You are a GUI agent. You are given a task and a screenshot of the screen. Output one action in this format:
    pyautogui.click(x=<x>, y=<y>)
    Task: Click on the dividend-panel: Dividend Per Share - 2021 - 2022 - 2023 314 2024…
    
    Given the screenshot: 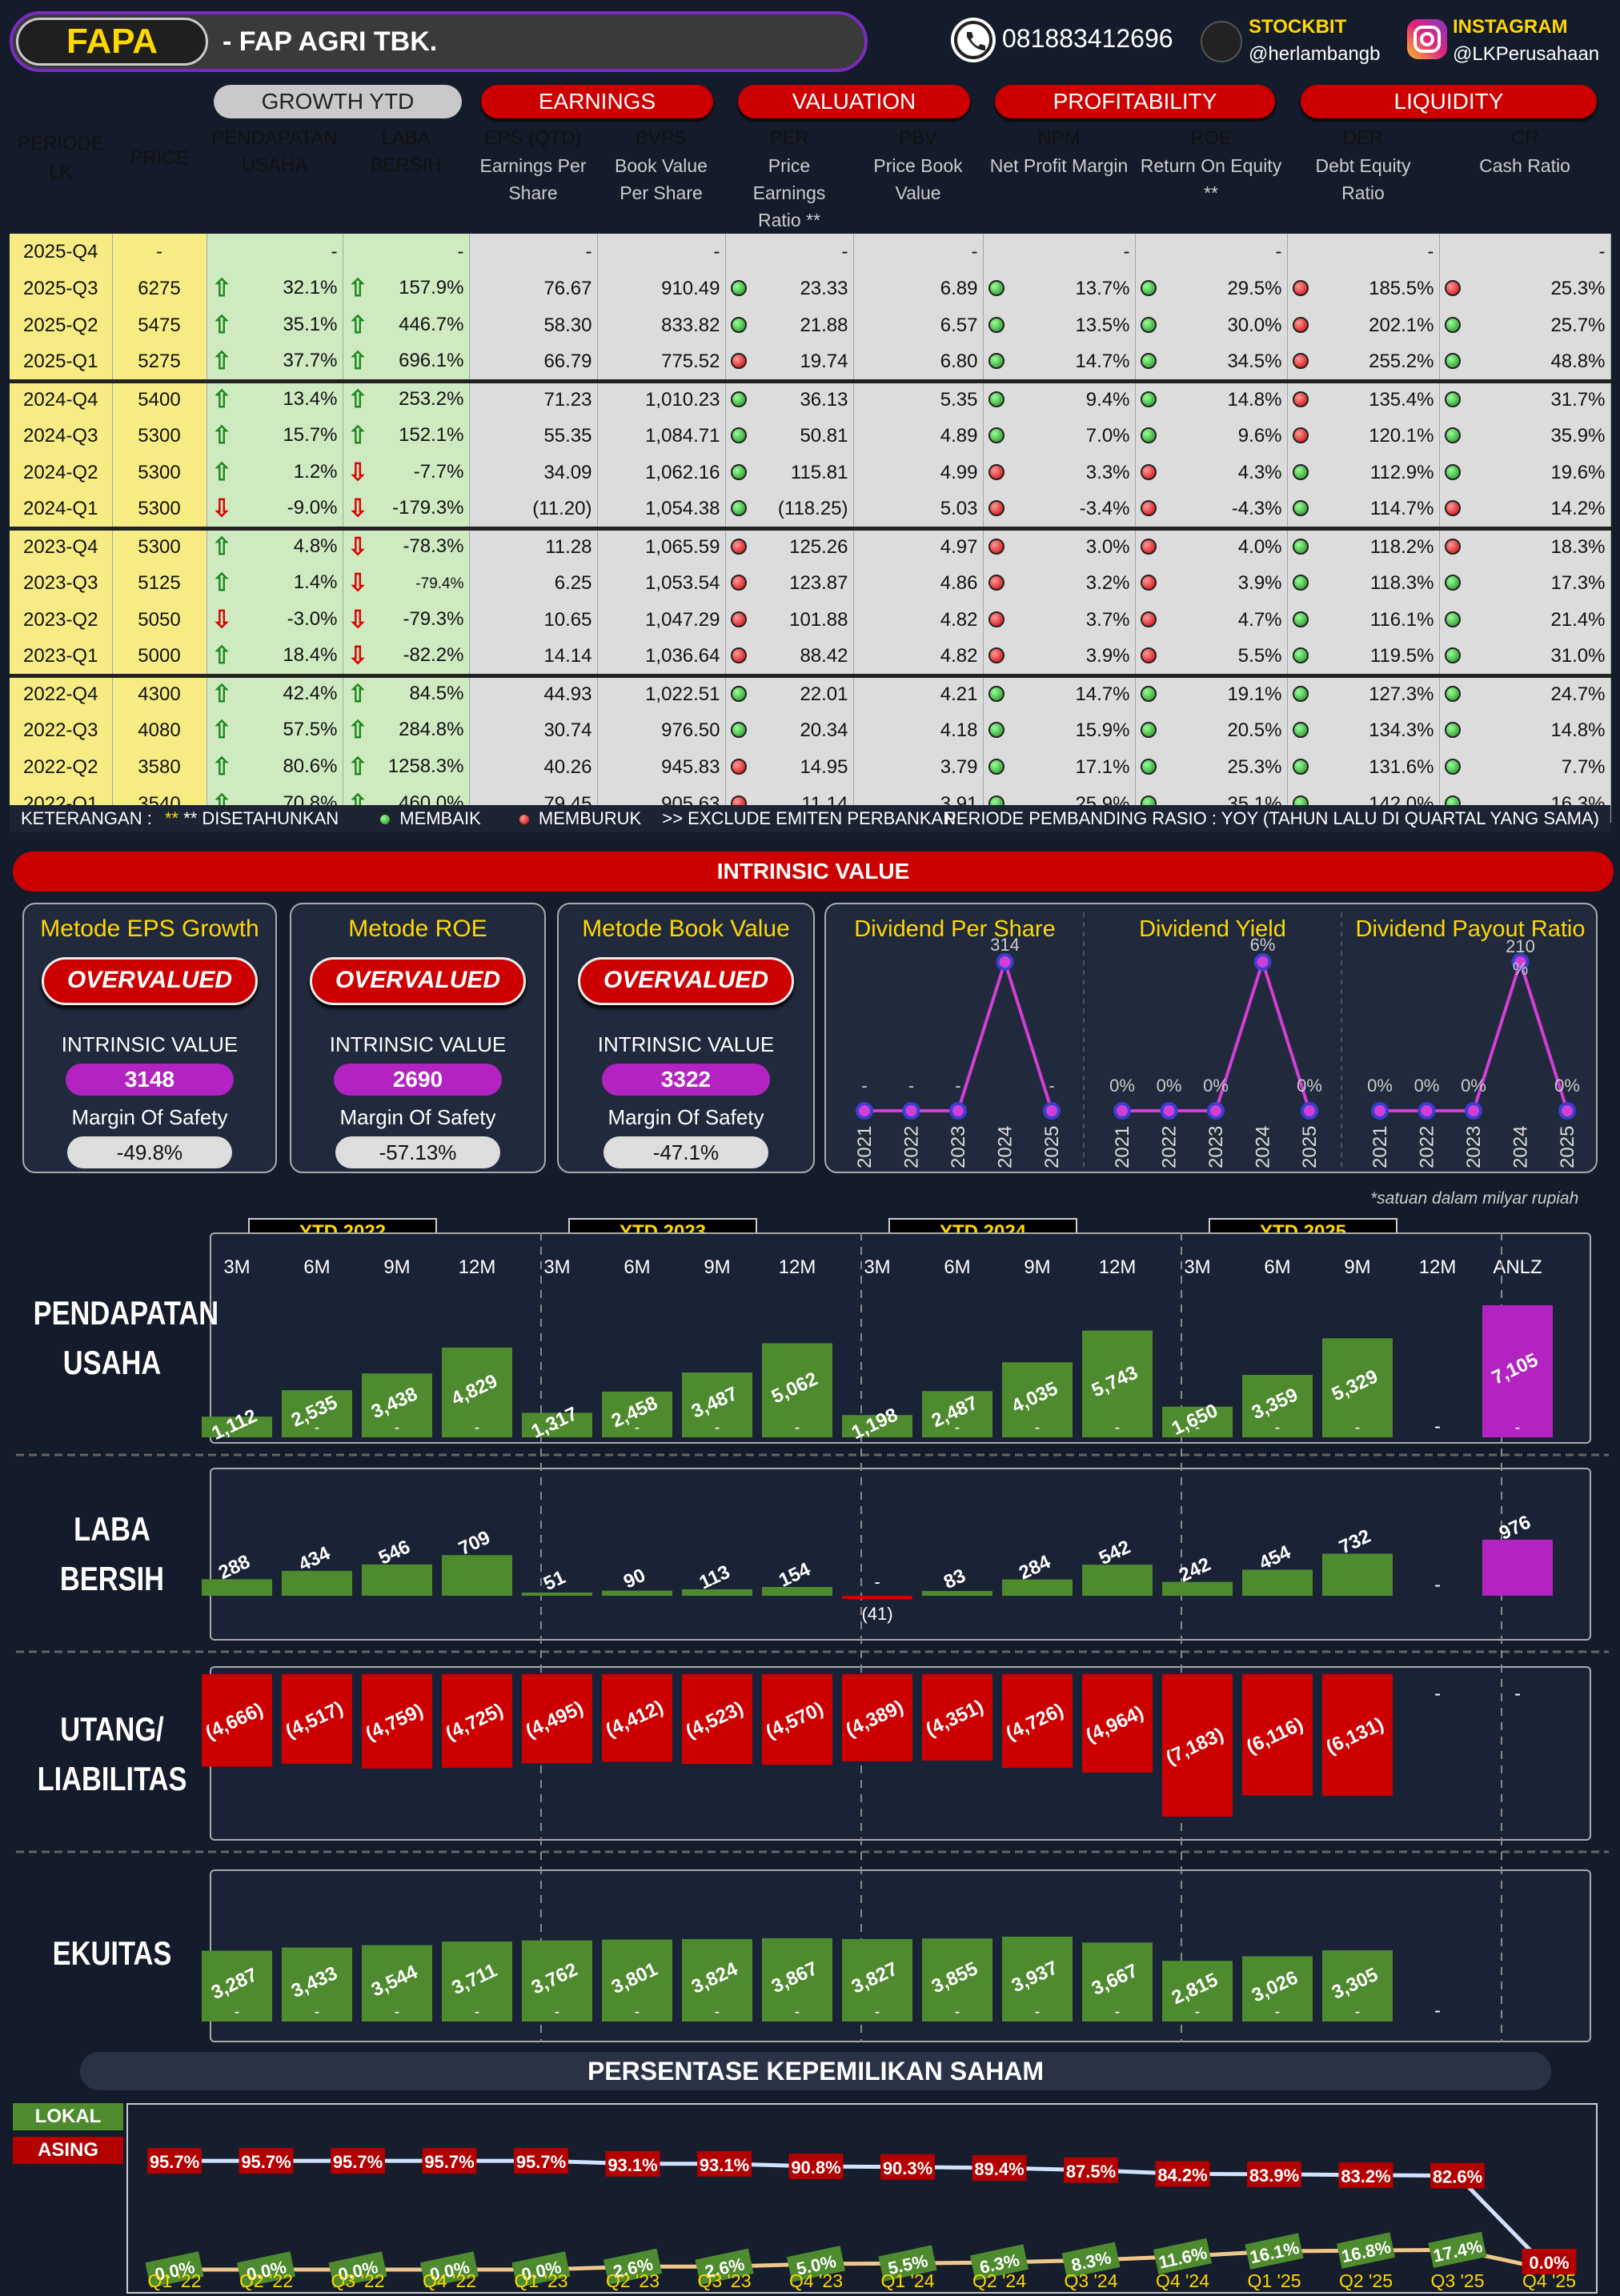 What is the action you would take?
    pyautogui.click(x=1211, y=1038)
    